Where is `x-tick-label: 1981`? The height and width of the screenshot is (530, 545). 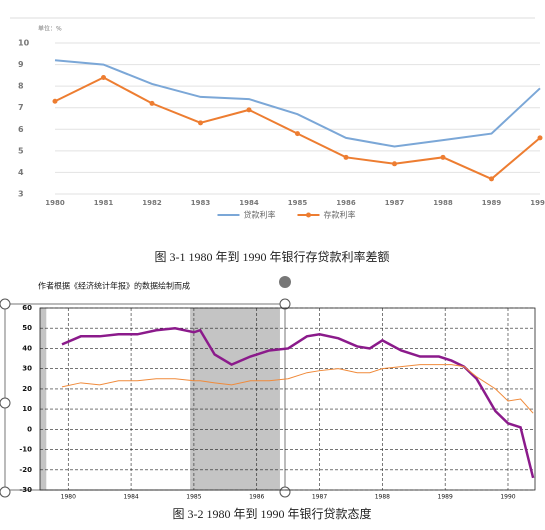
x-tick-label: 1981 is located at coordinates (104, 203).